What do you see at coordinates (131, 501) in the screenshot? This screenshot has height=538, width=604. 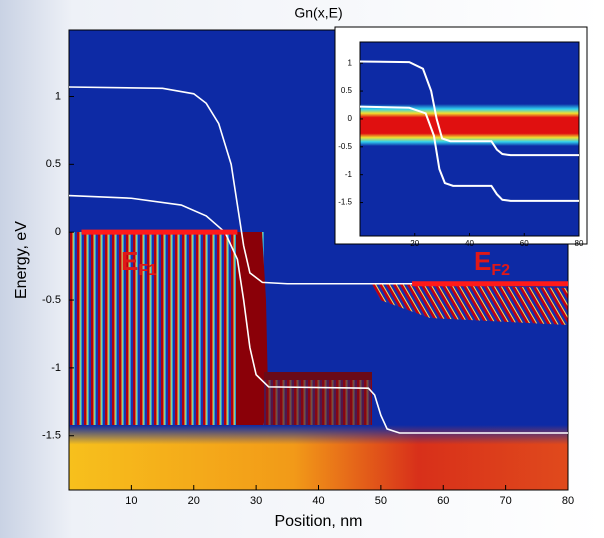 I see `x-tick-label: 10` at bounding box center [131, 501].